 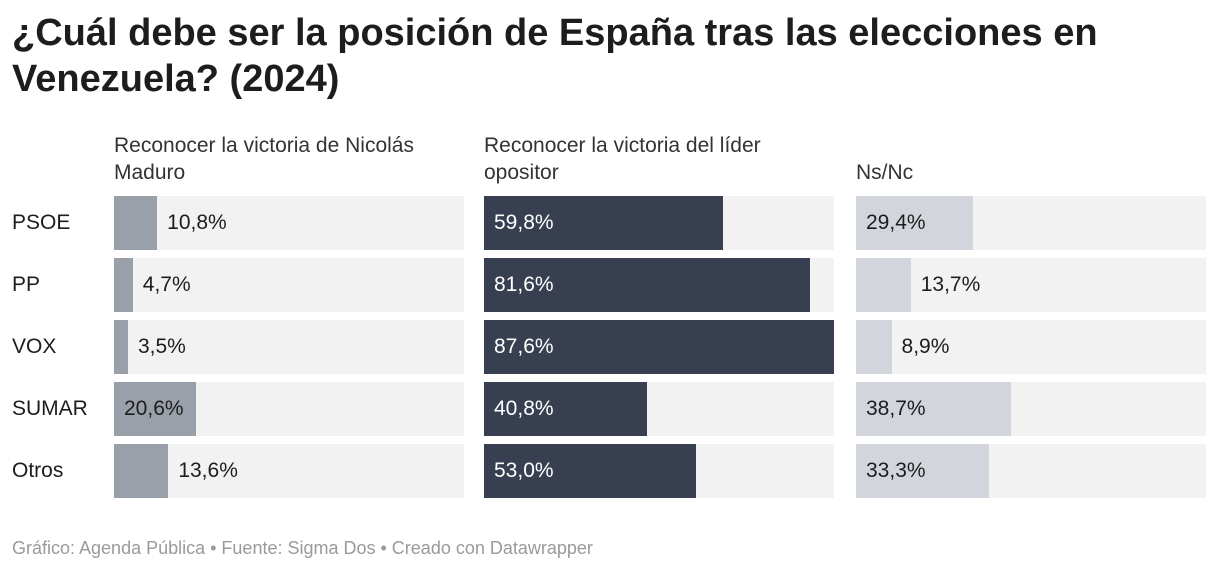 What do you see at coordinates (289, 347) in the screenshot?
I see `bar-track: 3,5%` at bounding box center [289, 347].